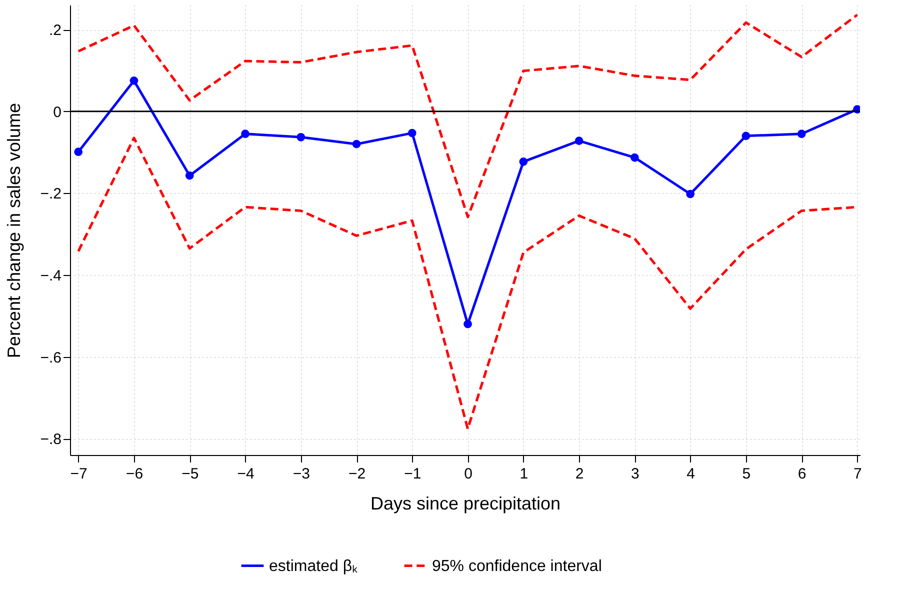 Image resolution: width=923 pixels, height=591 pixels. Describe the element at coordinates (51, 439) in the screenshot. I see `y-tick-label: −.8` at that location.